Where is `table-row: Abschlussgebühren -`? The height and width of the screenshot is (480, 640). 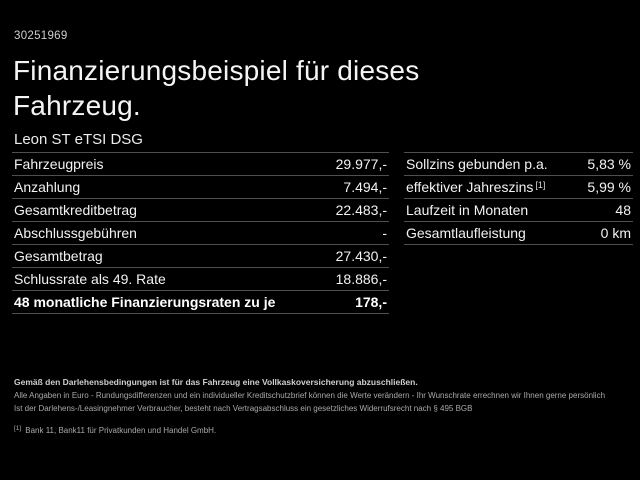 table-row: Abschlussgebühren - is located at coordinates (200, 232).